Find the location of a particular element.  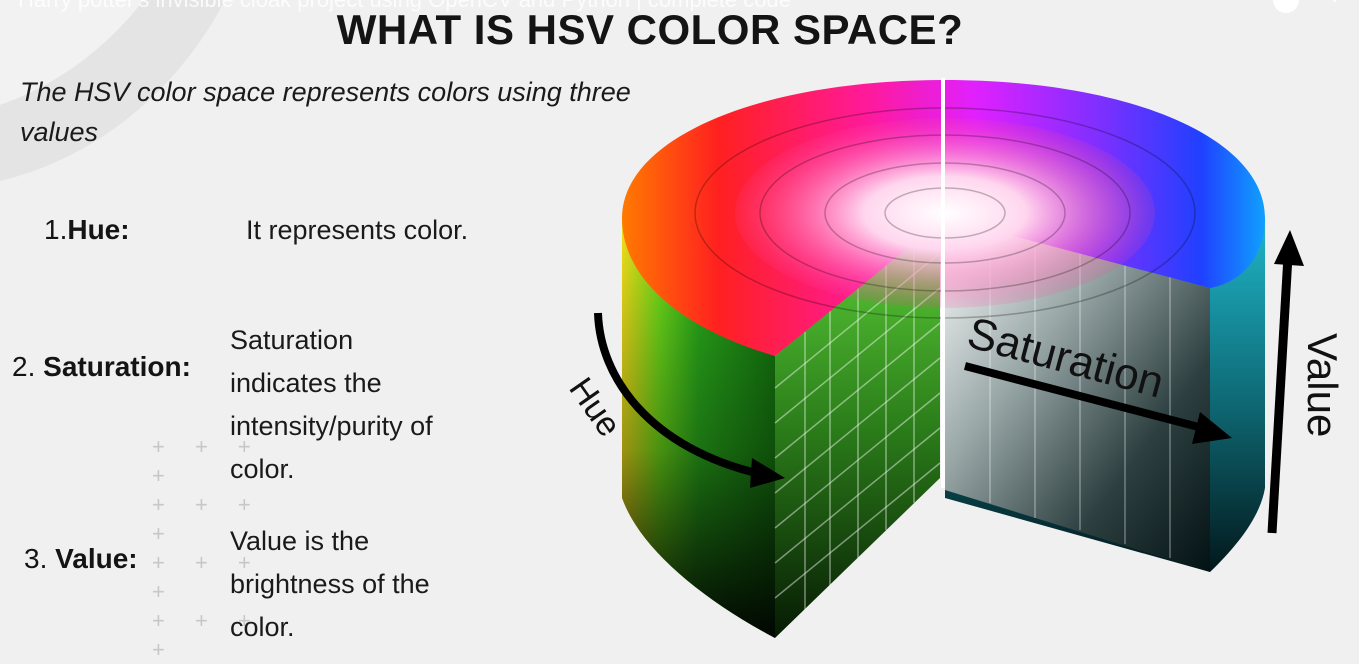

player-top-controls: ➞ is located at coordinates (1297, 6).